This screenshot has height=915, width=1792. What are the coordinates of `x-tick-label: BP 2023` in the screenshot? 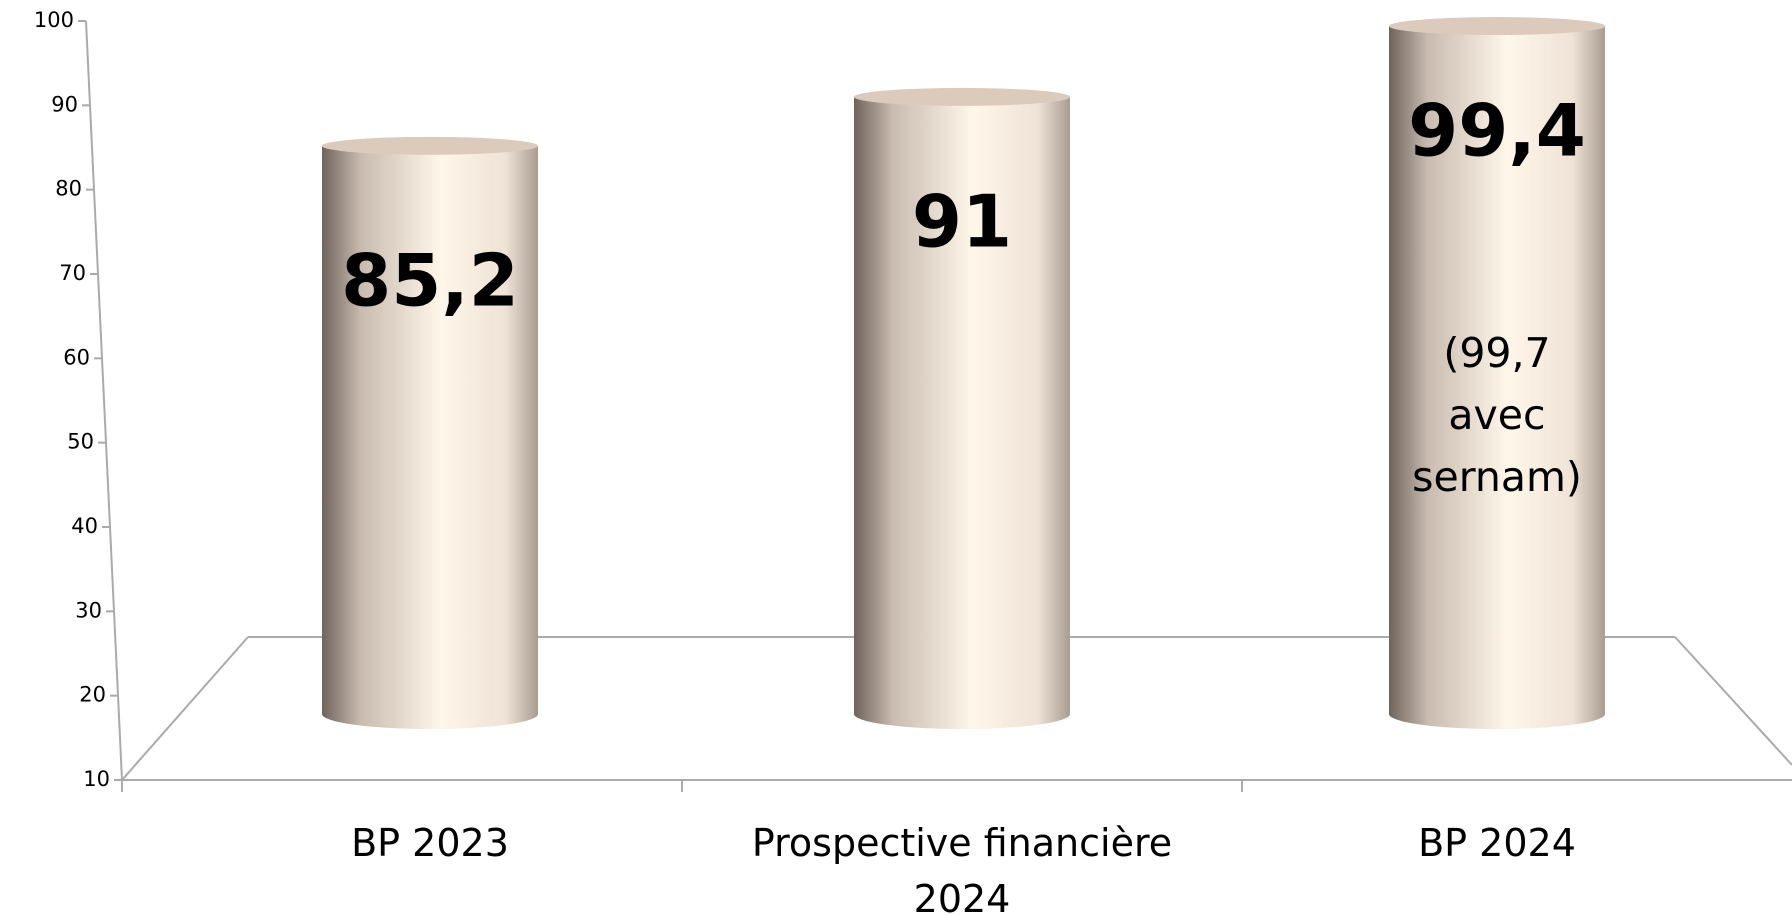 It's located at (430, 843).